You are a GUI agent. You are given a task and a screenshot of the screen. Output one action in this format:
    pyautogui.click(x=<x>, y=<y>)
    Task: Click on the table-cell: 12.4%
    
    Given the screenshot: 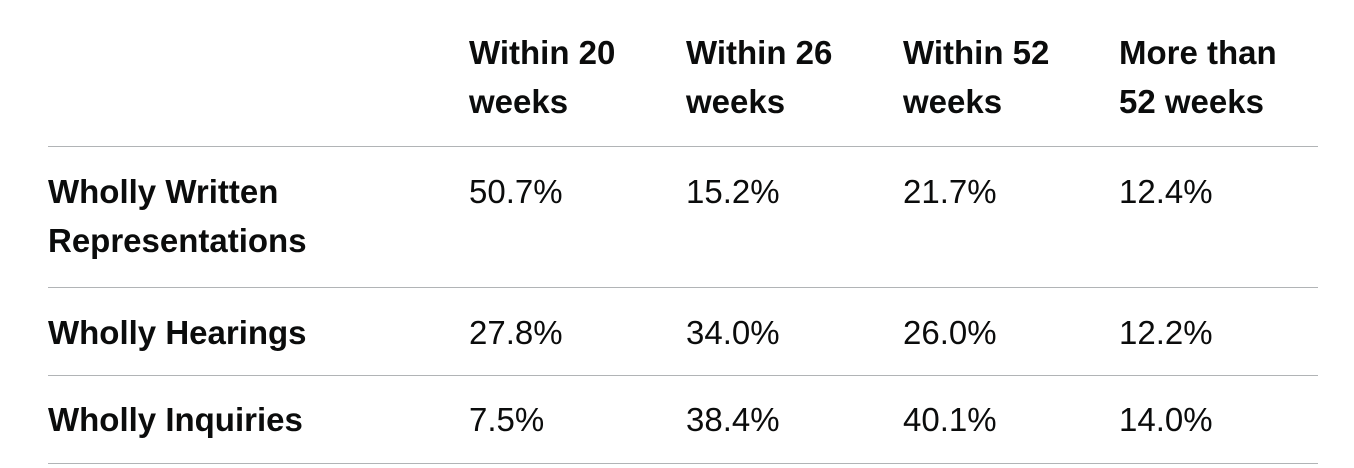 What is the action you would take?
    pyautogui.click(x=1218, y=217)
    